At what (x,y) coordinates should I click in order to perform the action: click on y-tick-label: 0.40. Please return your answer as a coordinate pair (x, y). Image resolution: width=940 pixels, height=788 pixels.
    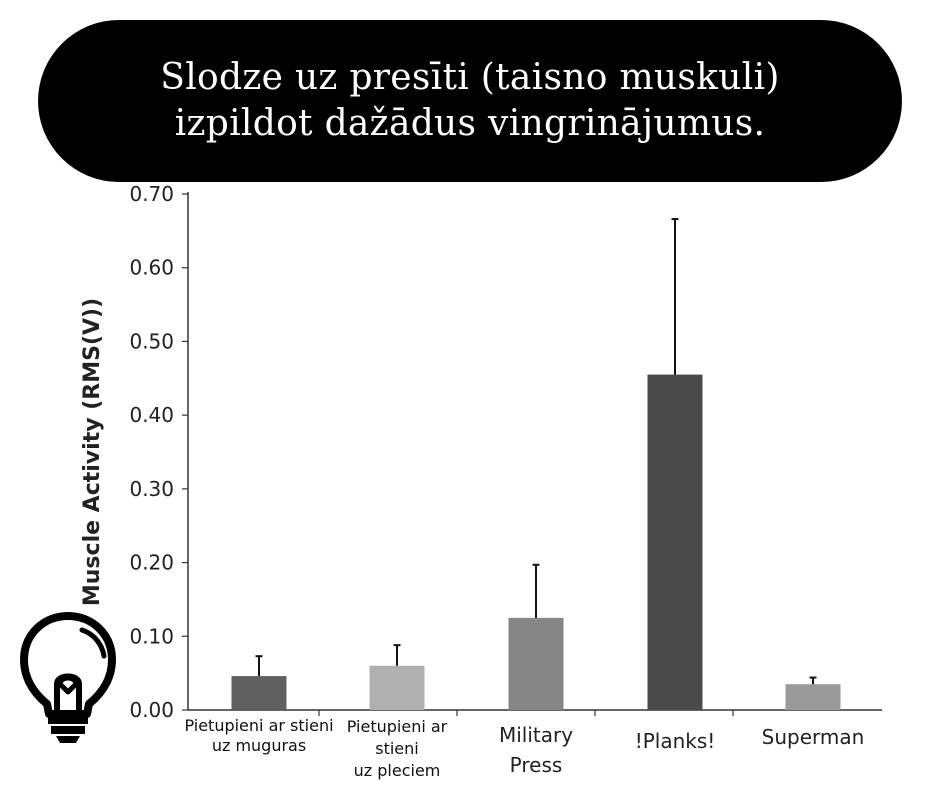
    Looking at the image, I should click on (151, 415).